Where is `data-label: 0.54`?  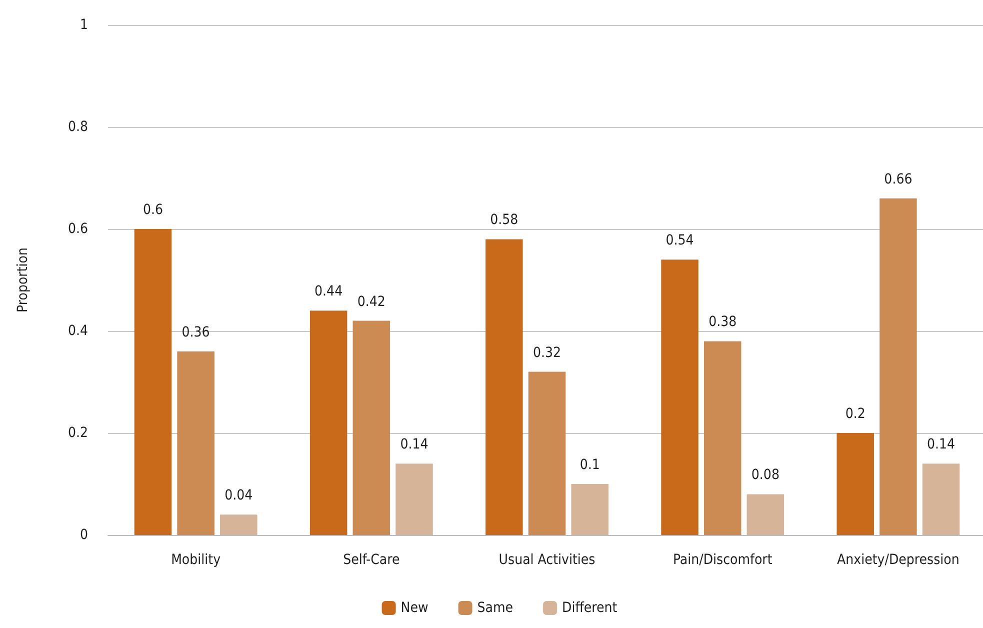
data-label: 0.54 is located at coordinates (680, 240).